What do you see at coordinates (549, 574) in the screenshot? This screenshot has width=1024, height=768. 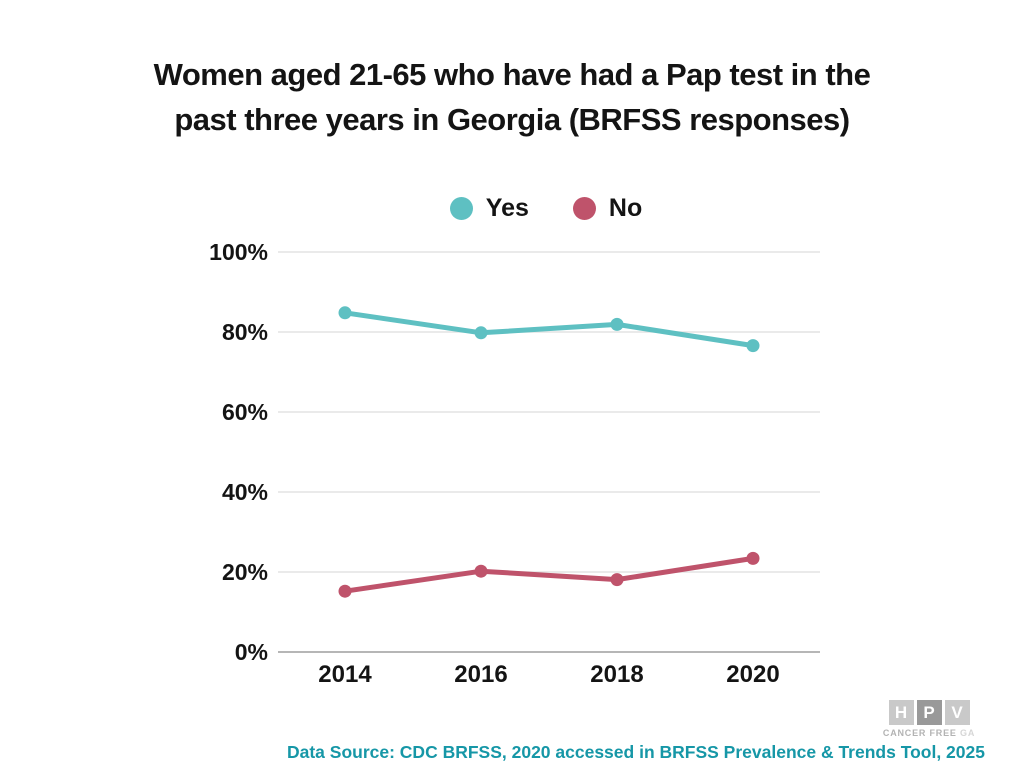 I see `series-no-line` at bounding box center [549, 574].